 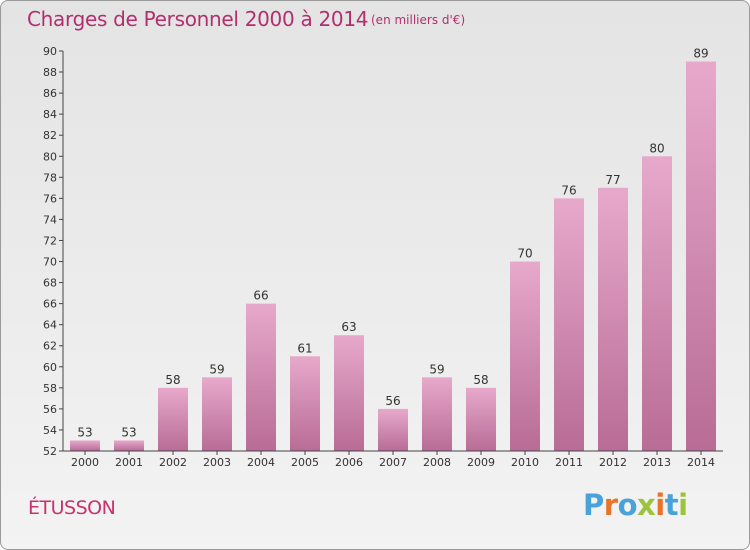 I want to click on y-tick-label: 80, so click(x=50, y=156).